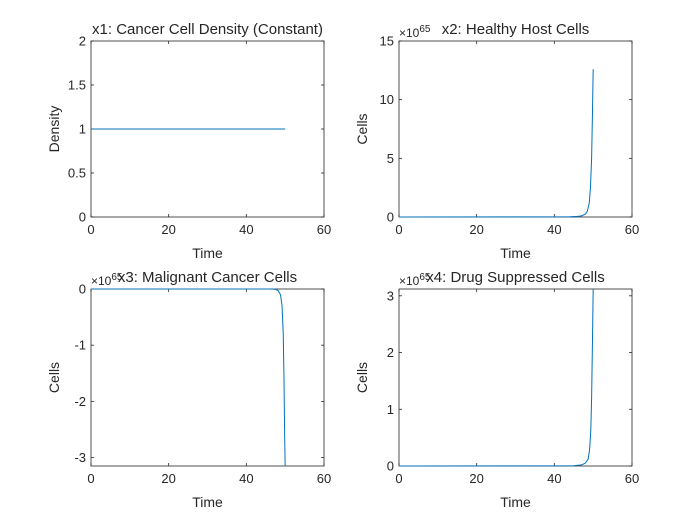  What do you see at coordinates (54, 129) in the screenshot?
I see `y-axis-label: Density` at bounding box center [54, 129].